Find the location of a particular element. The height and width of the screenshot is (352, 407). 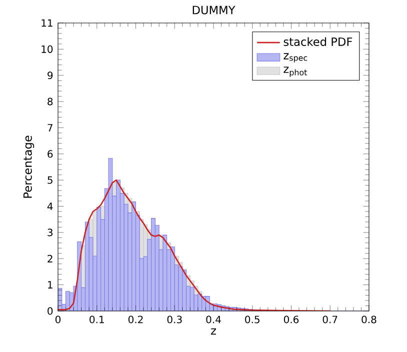

y-tick-label: 8 is located at coordinates (50, 102).